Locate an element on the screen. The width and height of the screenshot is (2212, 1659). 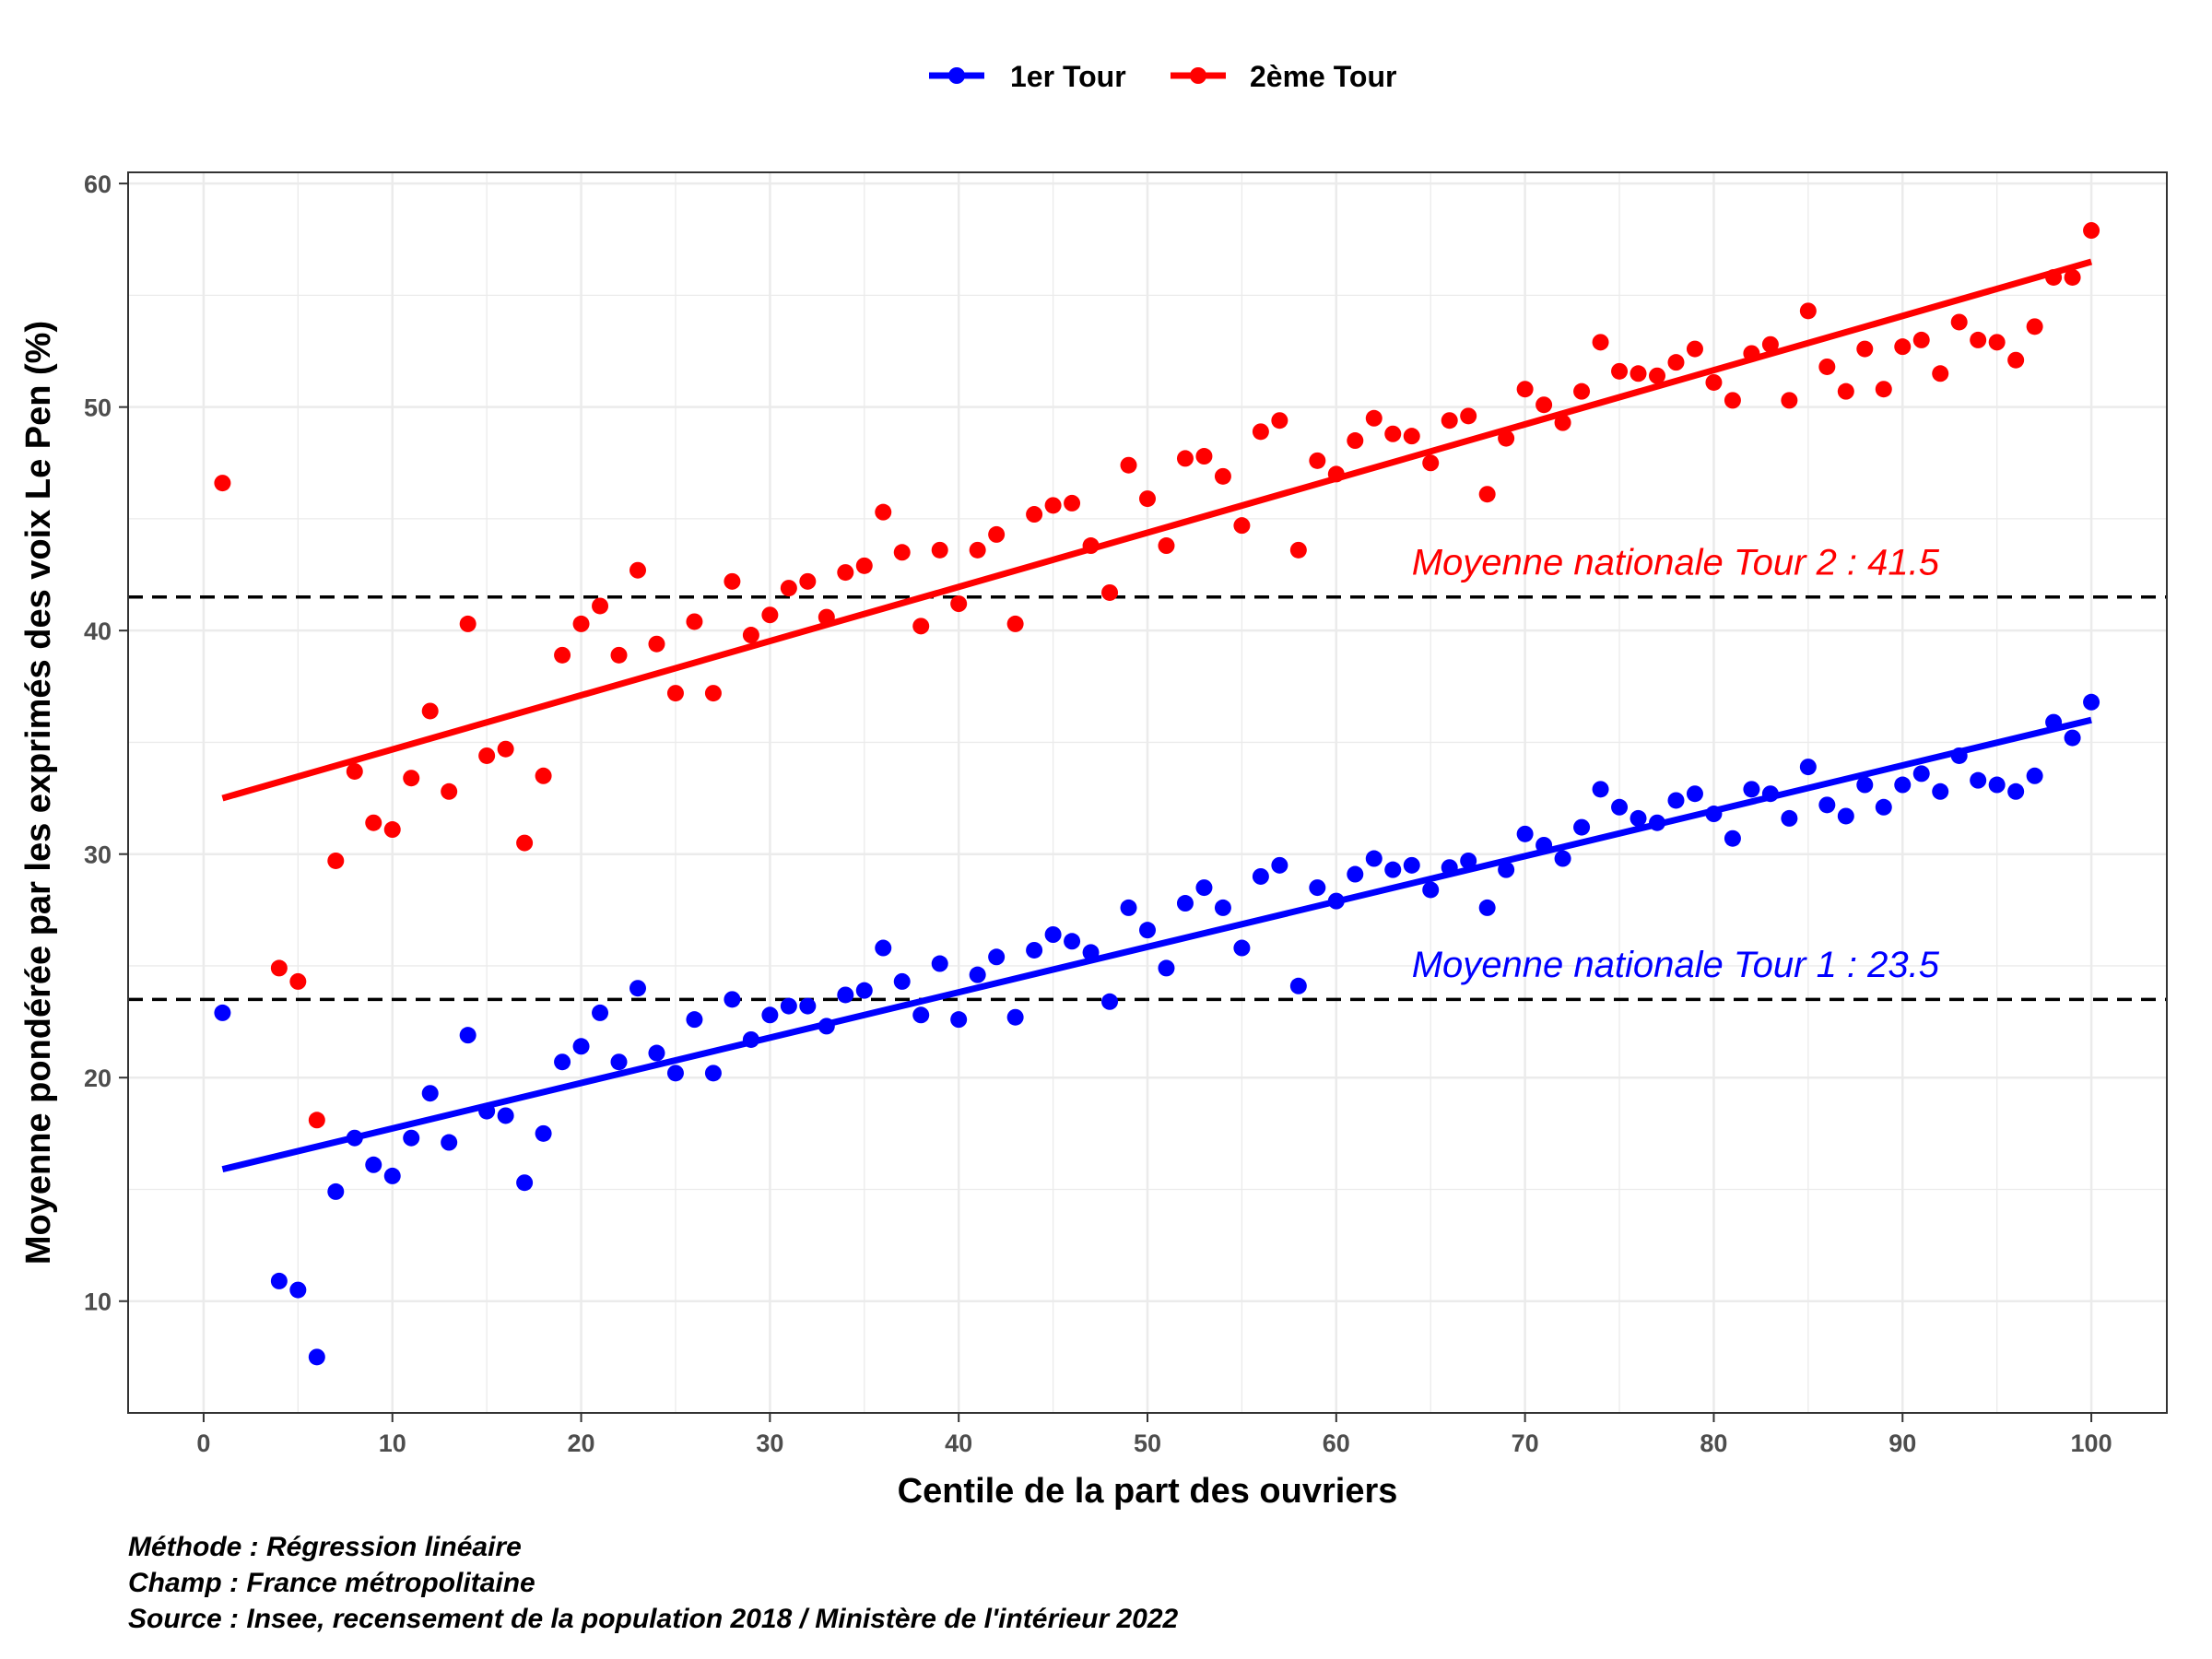
legend: 1er Tour 2ème Tour is located at coordinates (1162, 76).